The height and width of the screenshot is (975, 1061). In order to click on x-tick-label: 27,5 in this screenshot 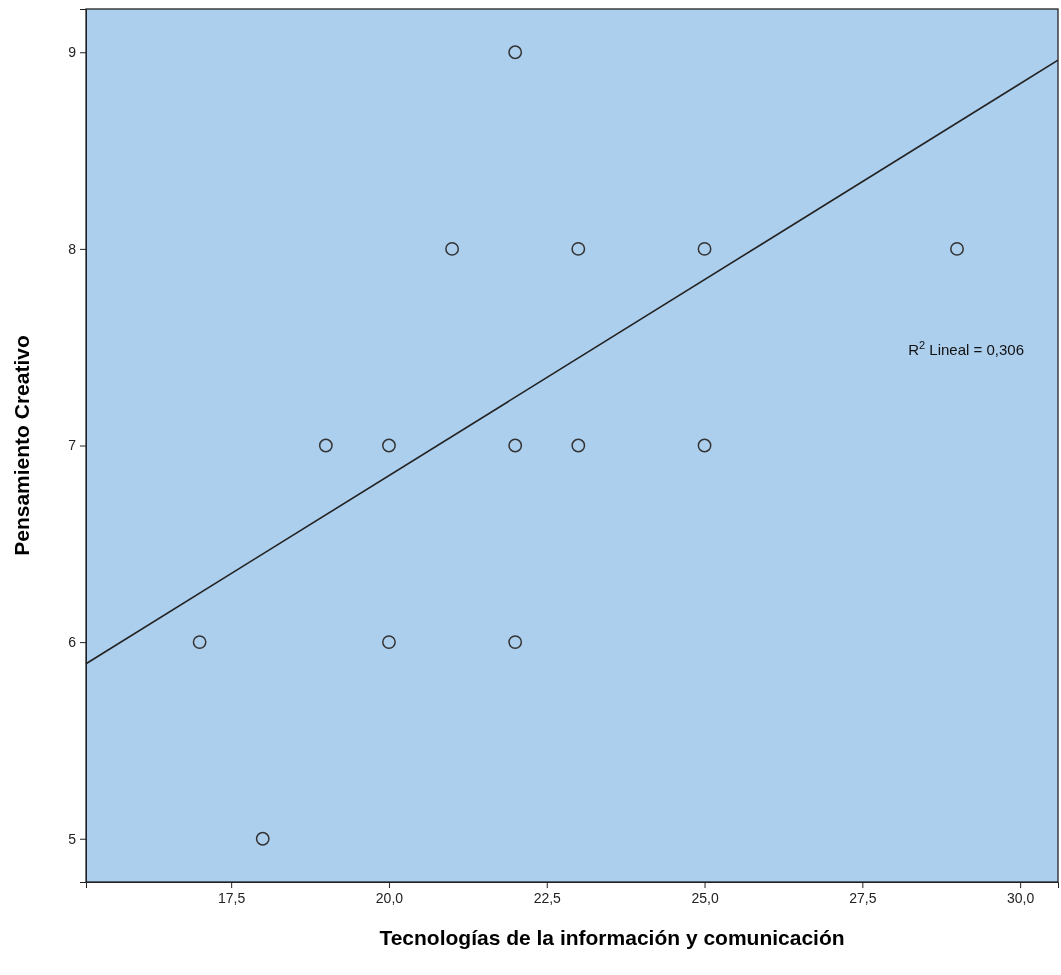, I will do `click(863, 897)`.